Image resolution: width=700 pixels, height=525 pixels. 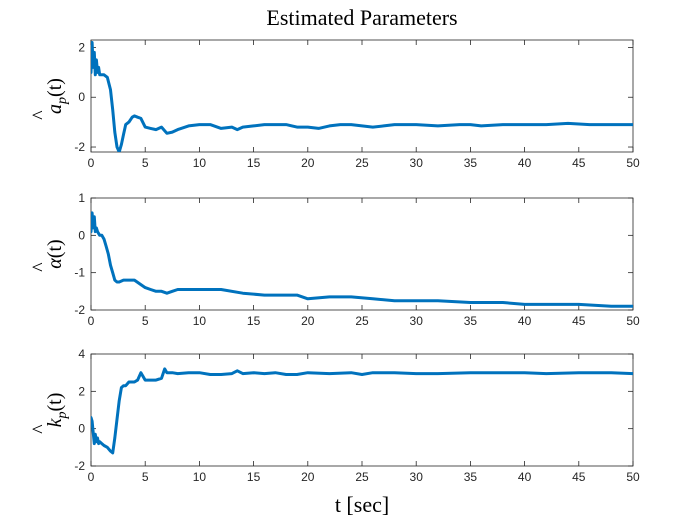 I want to click on y-axis-label: ap(t), so click(x=57, y=96).